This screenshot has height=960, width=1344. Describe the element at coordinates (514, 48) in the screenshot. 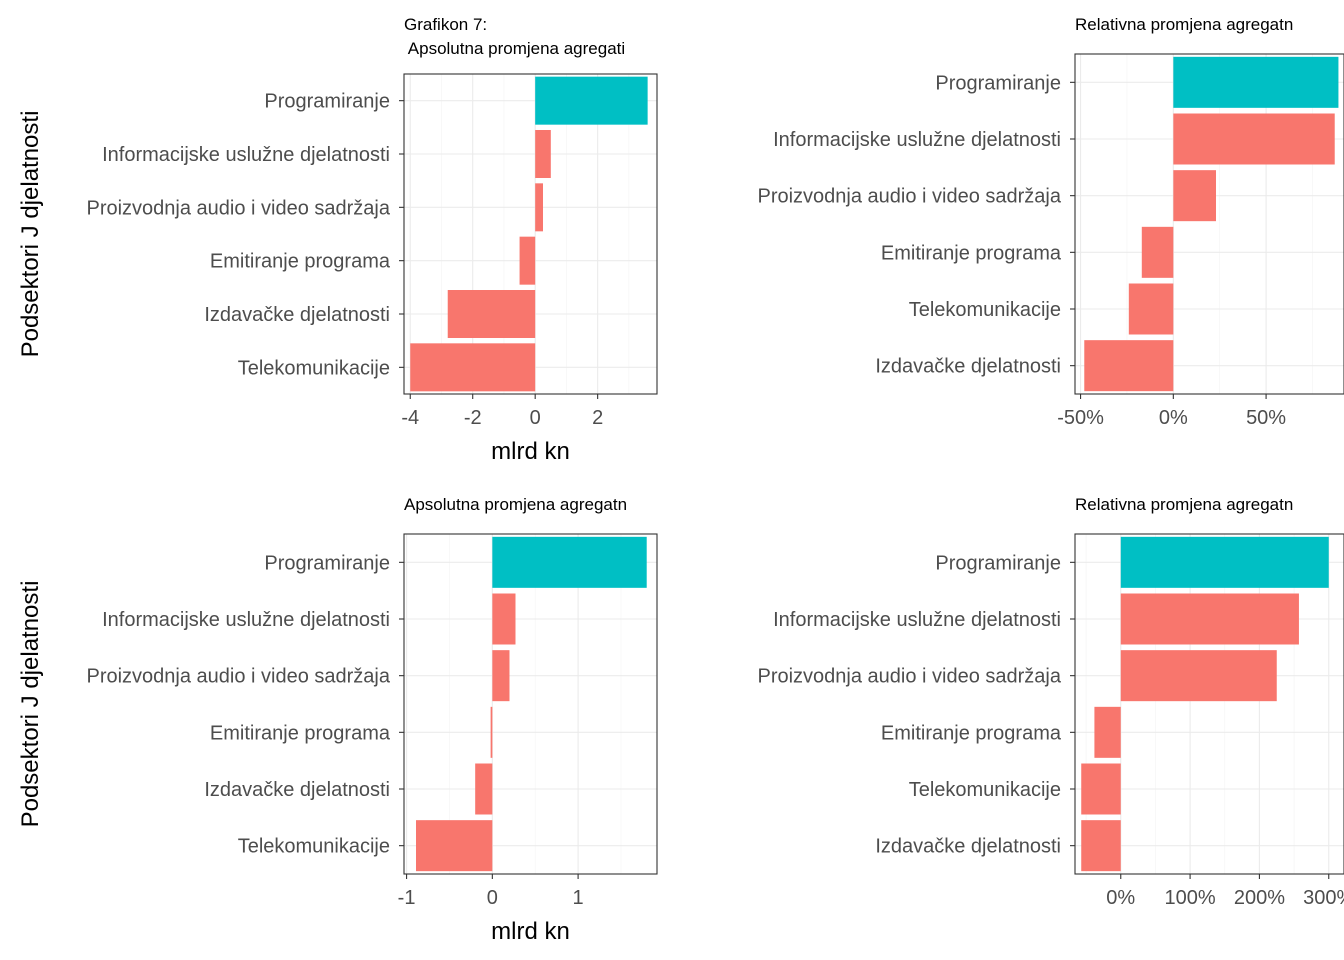

I see `chart-subtitle: Apsolutna promjena agregati` at that location.